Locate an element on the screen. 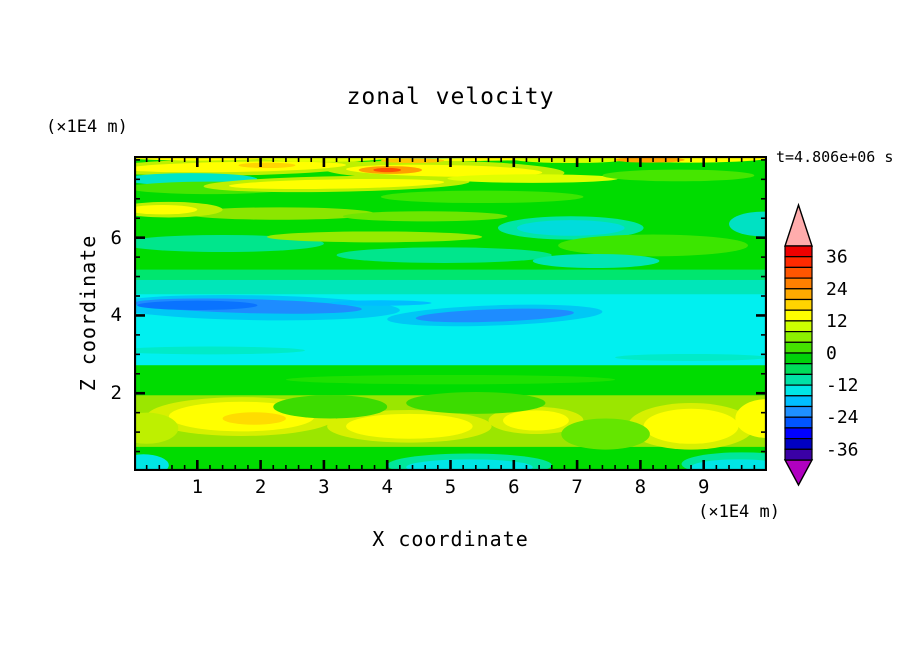 This screenshot has height=654, width=904. x-tick-label: 4 is located at coordinates (387, 487).